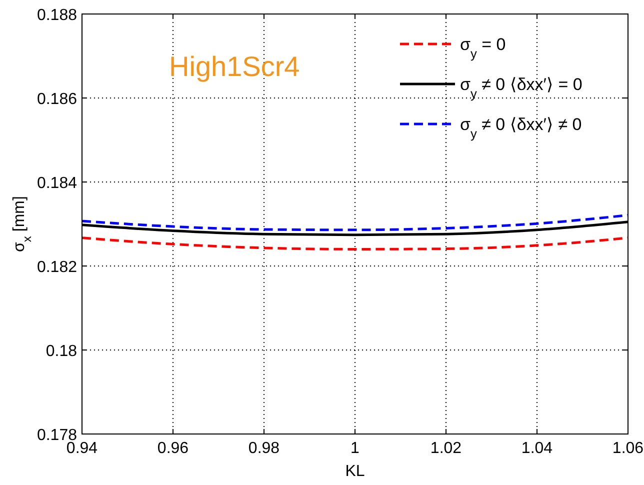 The height and width of the screenshot is (485, 644). I want to click on x-tick-label: 1, so click(355, 448).